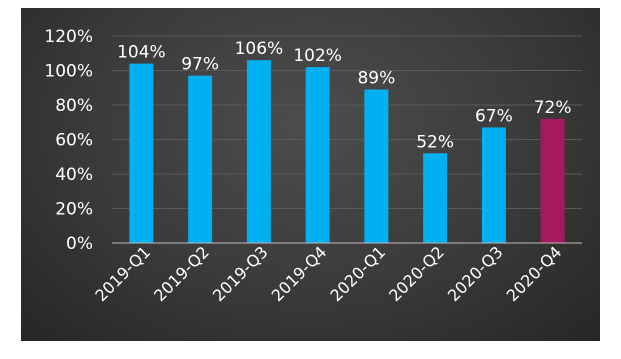 The width and height of the screenshot is (621, 359). What do you see at coordinates (553, 108) in the screenshot?
I see `data-label: 72%` at bounding box center [553, 108].